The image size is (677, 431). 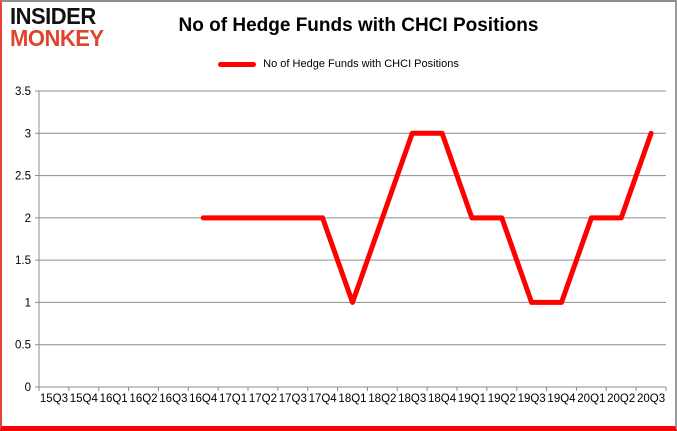 I want to click on x-tick-label: 18Q3, so click(x=412, y=399).